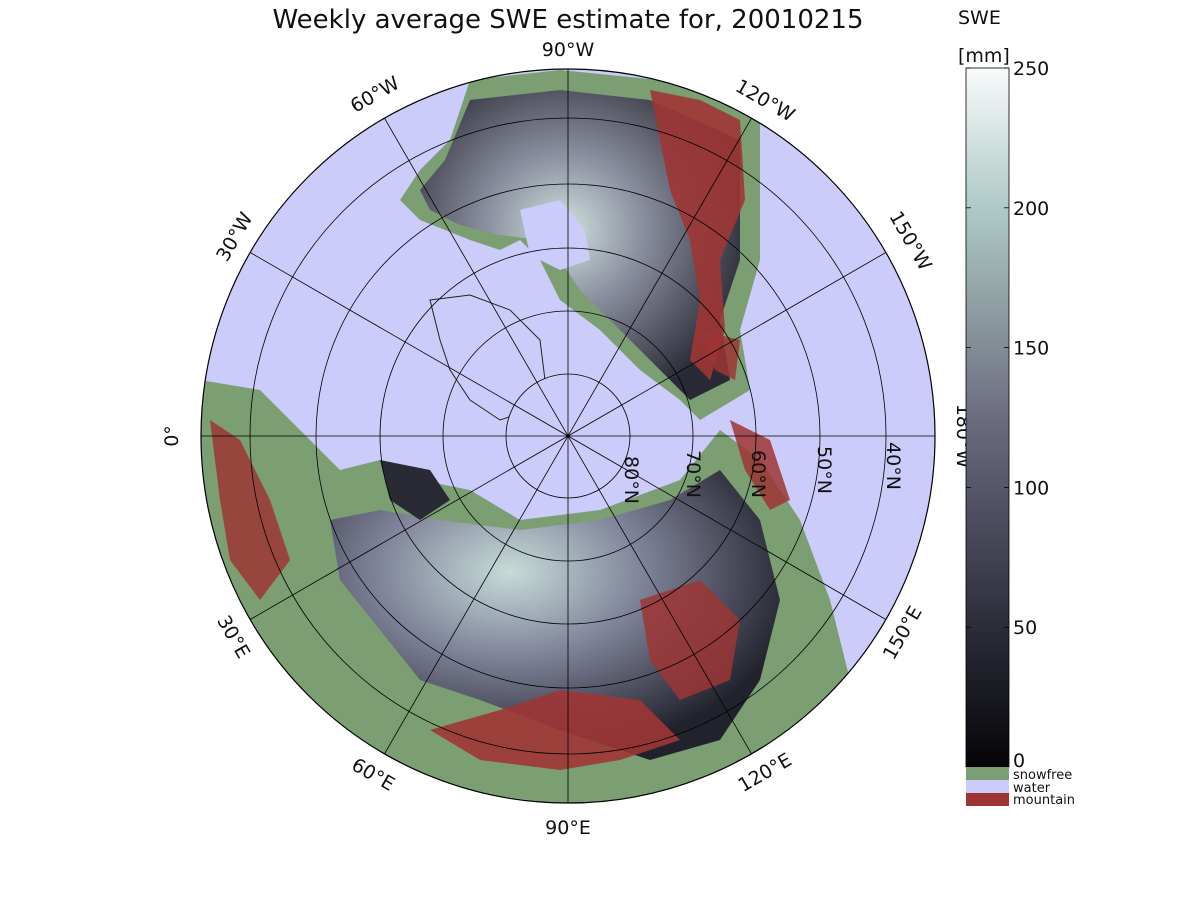 The height and width of the screenshot is (900, 1200). I want to click on legend-swatch-mountain, so click(987, 799).